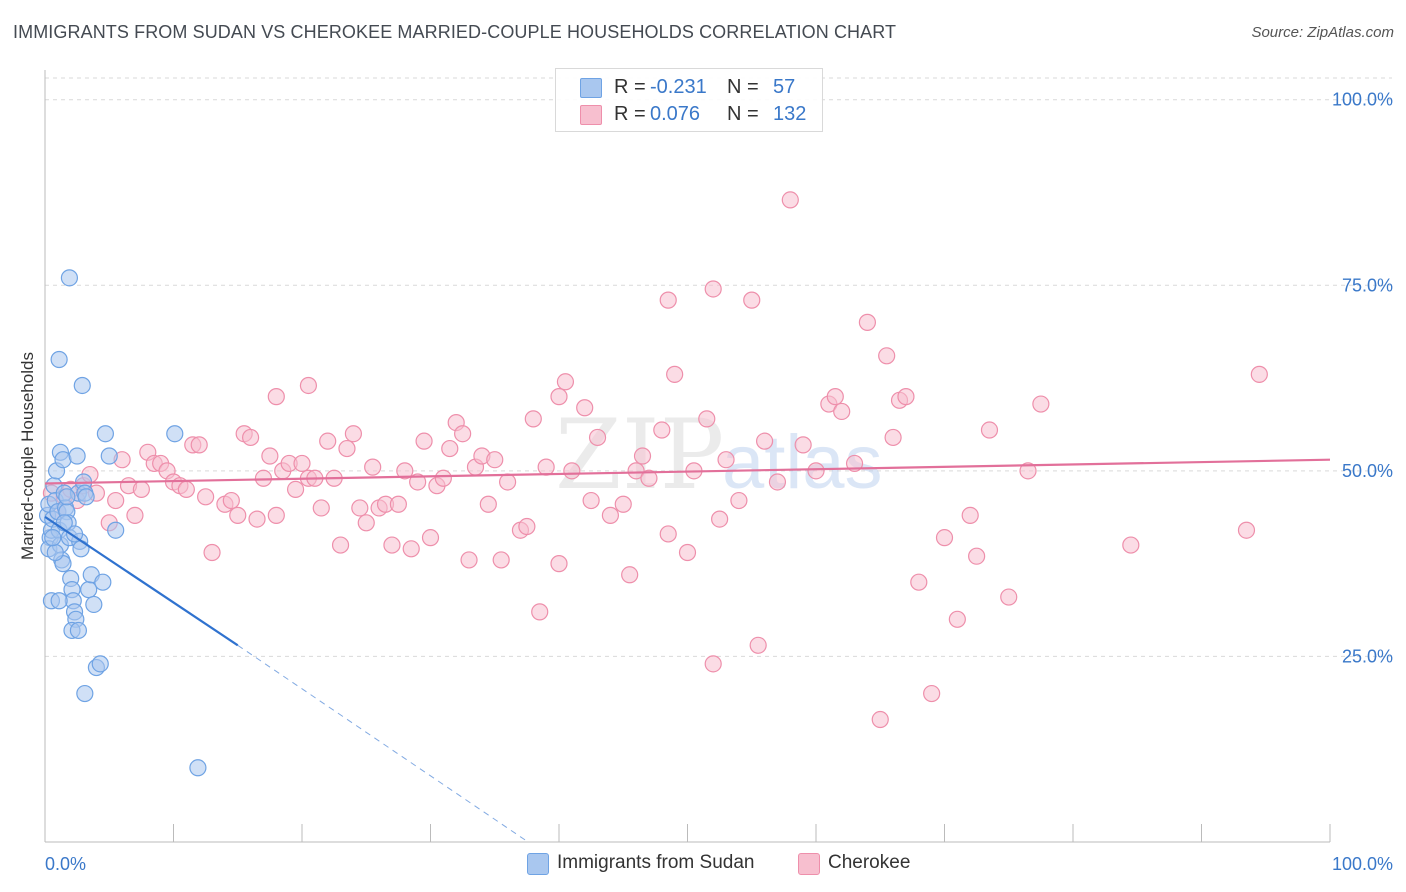 The width and height of the screenshot is (1406, 892). I want to click on source-label: Source: ZipAtlas.com, so click(1322, 32).